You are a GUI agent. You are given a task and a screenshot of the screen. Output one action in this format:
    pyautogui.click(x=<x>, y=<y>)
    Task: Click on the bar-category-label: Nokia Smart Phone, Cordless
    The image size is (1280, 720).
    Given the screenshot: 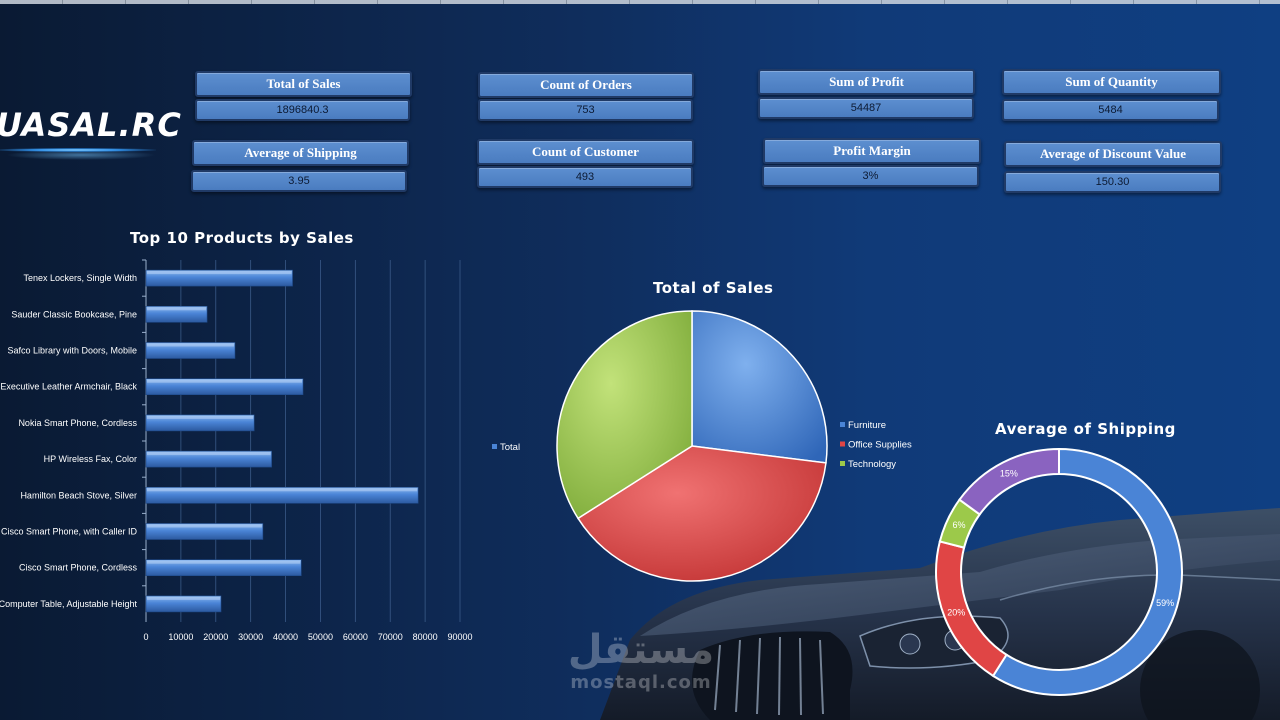 What is the action you would take?
    pyautogui.click(x=77, y=423)
    